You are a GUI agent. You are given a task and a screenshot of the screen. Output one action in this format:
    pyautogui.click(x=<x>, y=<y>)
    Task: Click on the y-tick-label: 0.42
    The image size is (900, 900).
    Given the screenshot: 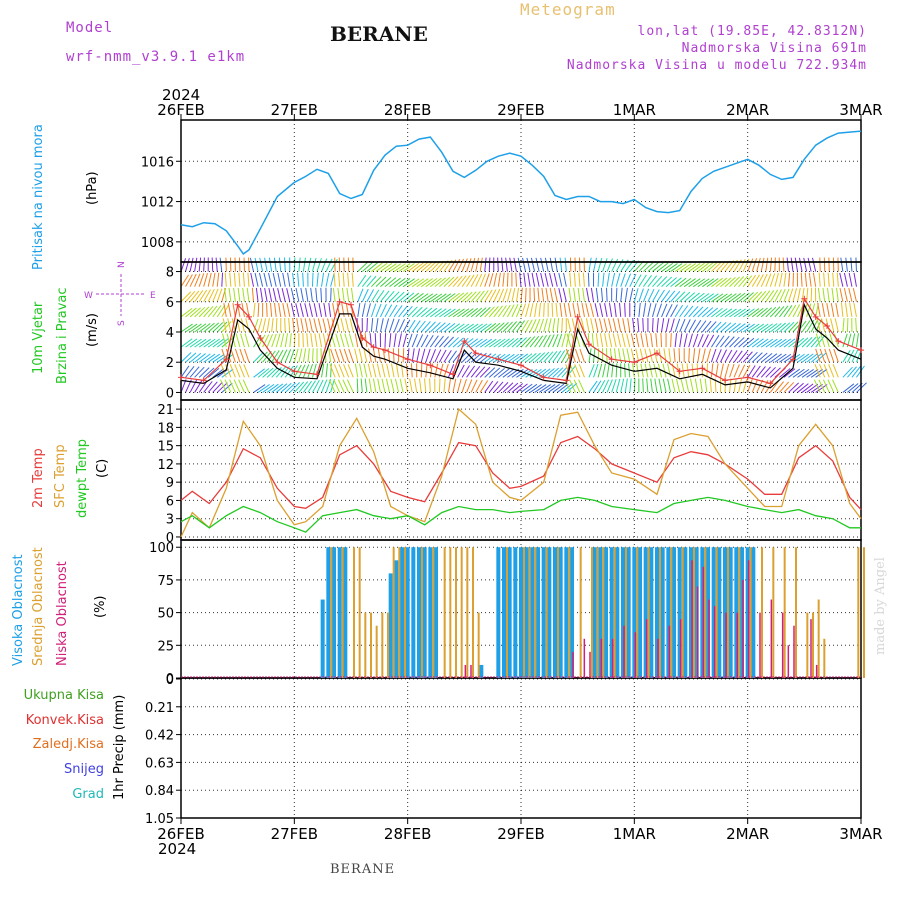 What is the action you would take?
    pyautogui.click(x=159, y=736)
    